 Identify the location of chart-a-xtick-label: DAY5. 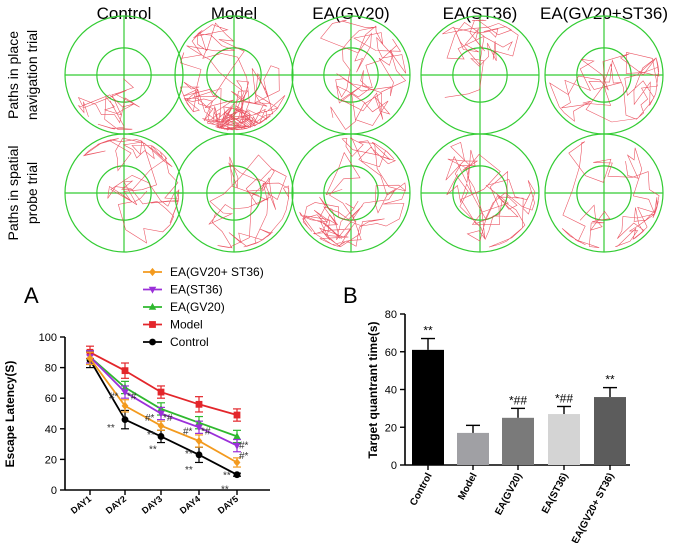
(228, 505).